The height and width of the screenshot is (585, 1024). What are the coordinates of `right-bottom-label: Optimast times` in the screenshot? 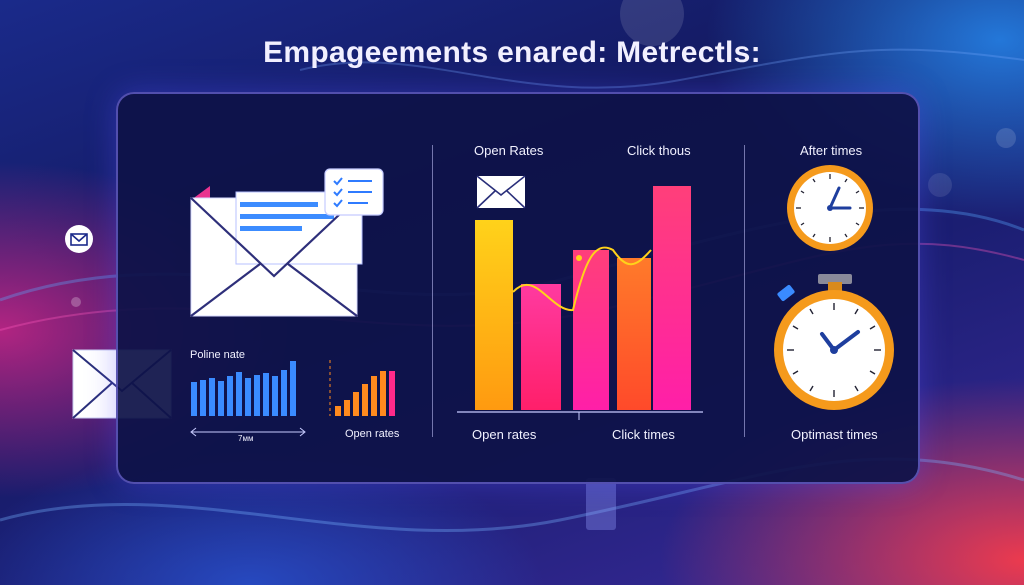 It's located at (834, 434).